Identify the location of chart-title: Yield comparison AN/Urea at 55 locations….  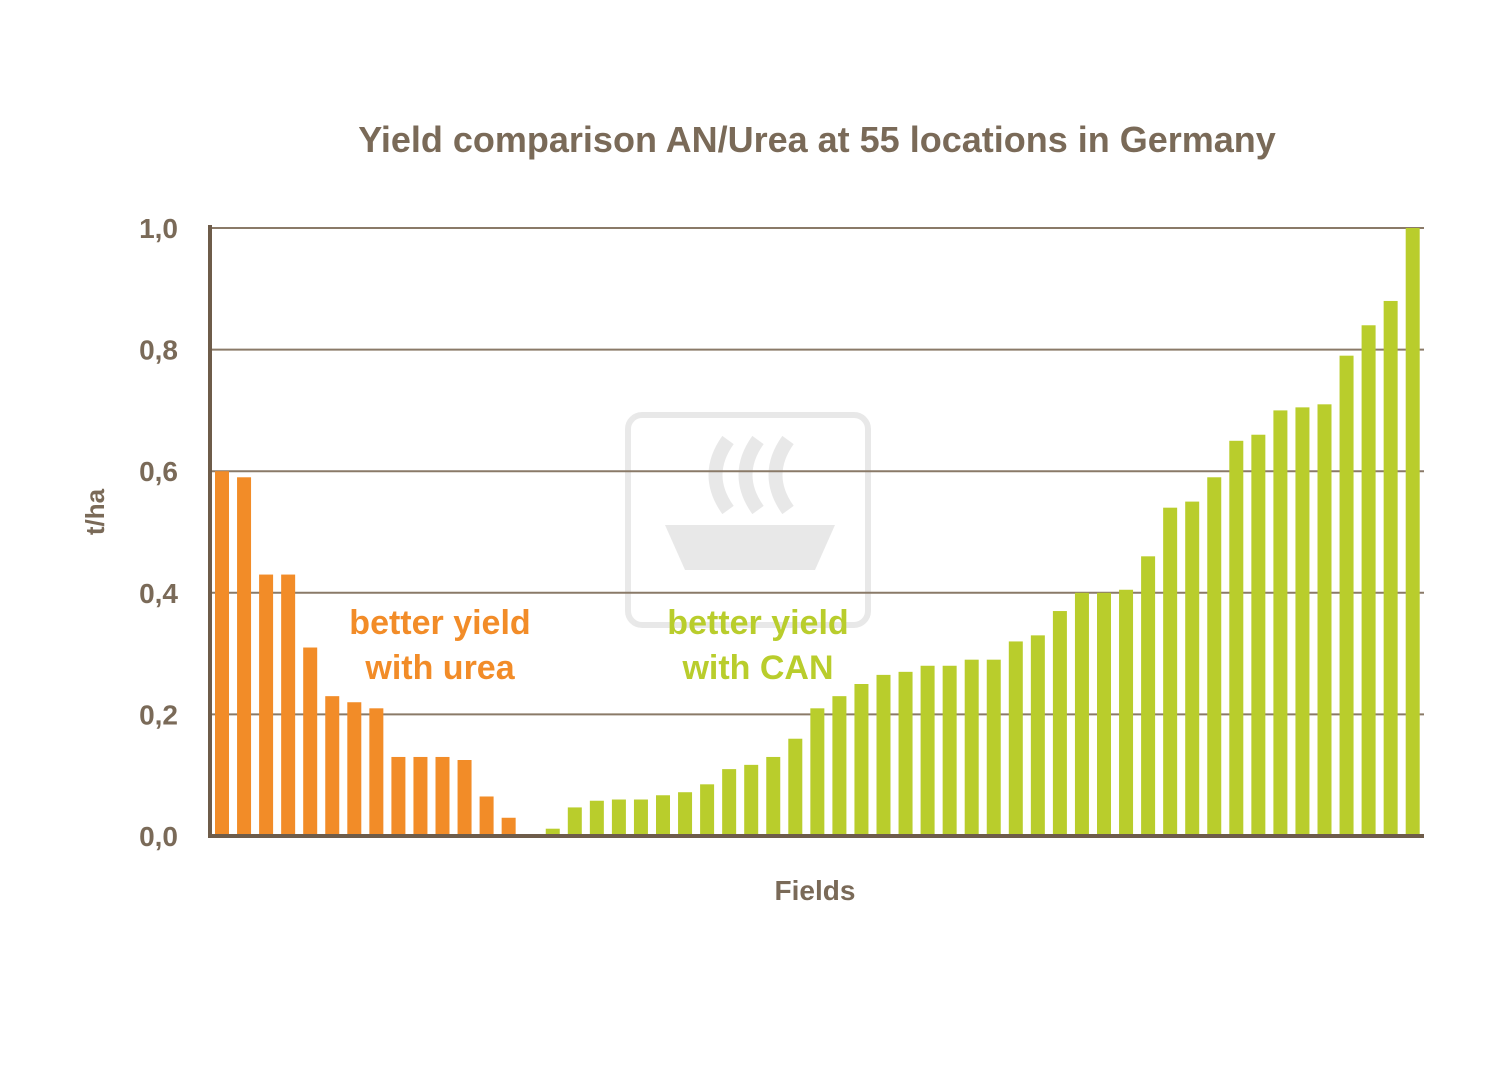
(817, 139).